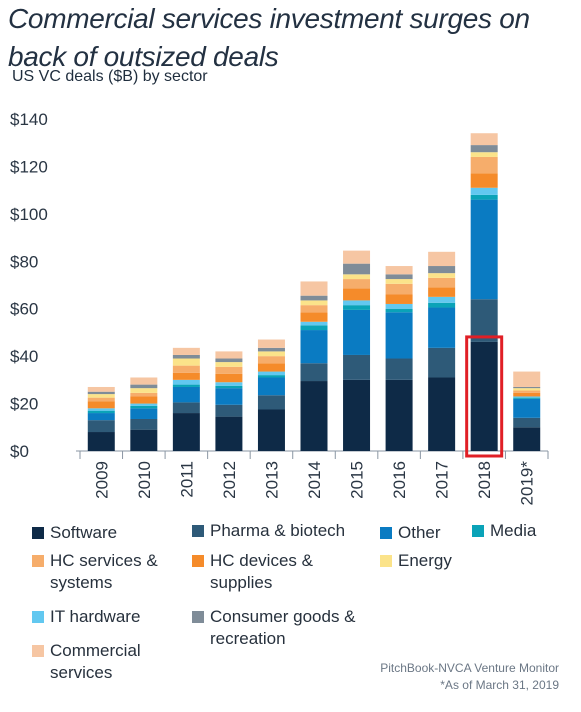  I want to click on legend-swatch-consumer-goods, so click(198, 617).